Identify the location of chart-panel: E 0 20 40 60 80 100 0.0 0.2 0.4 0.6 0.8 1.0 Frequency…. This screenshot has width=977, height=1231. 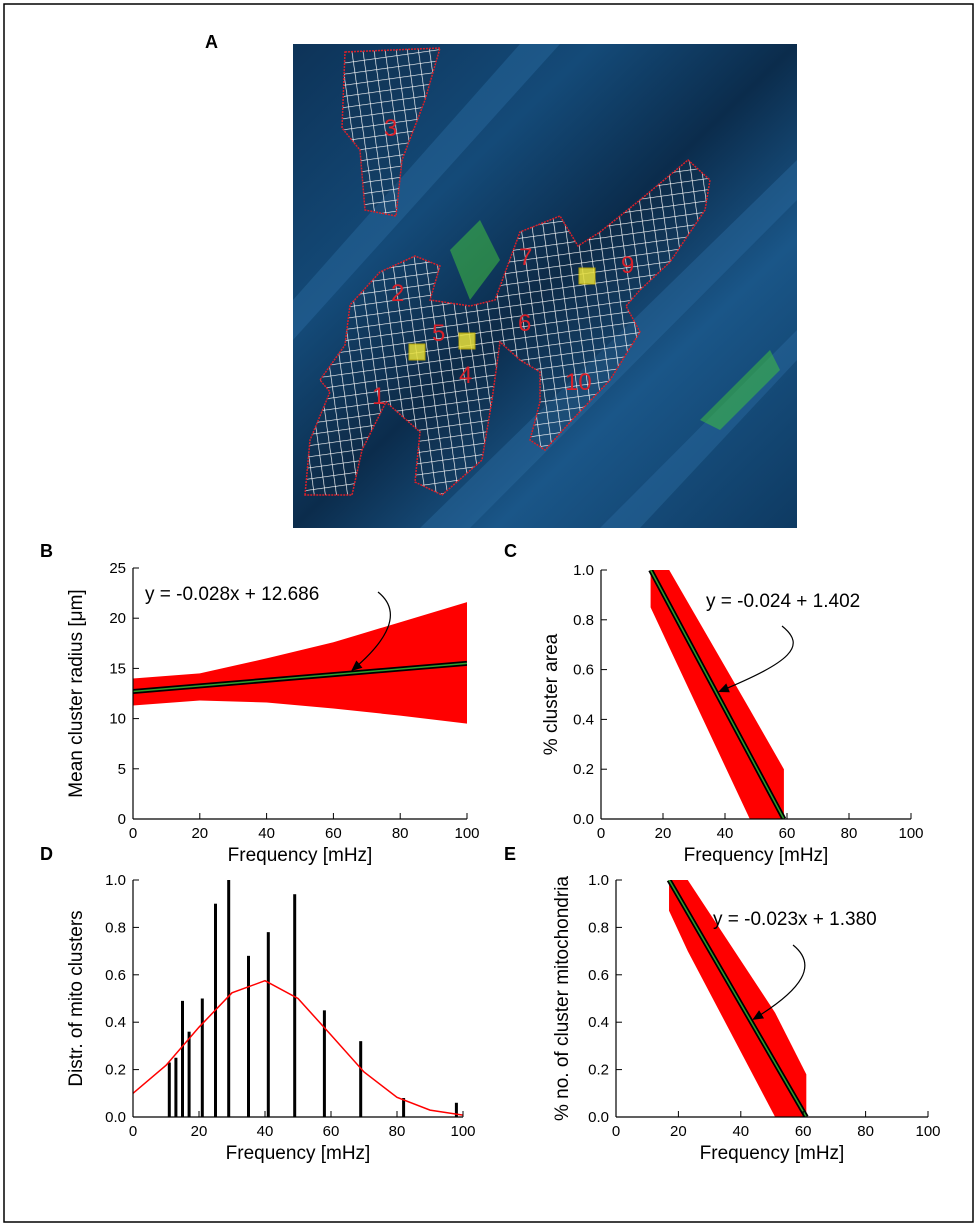
(722, 1004).